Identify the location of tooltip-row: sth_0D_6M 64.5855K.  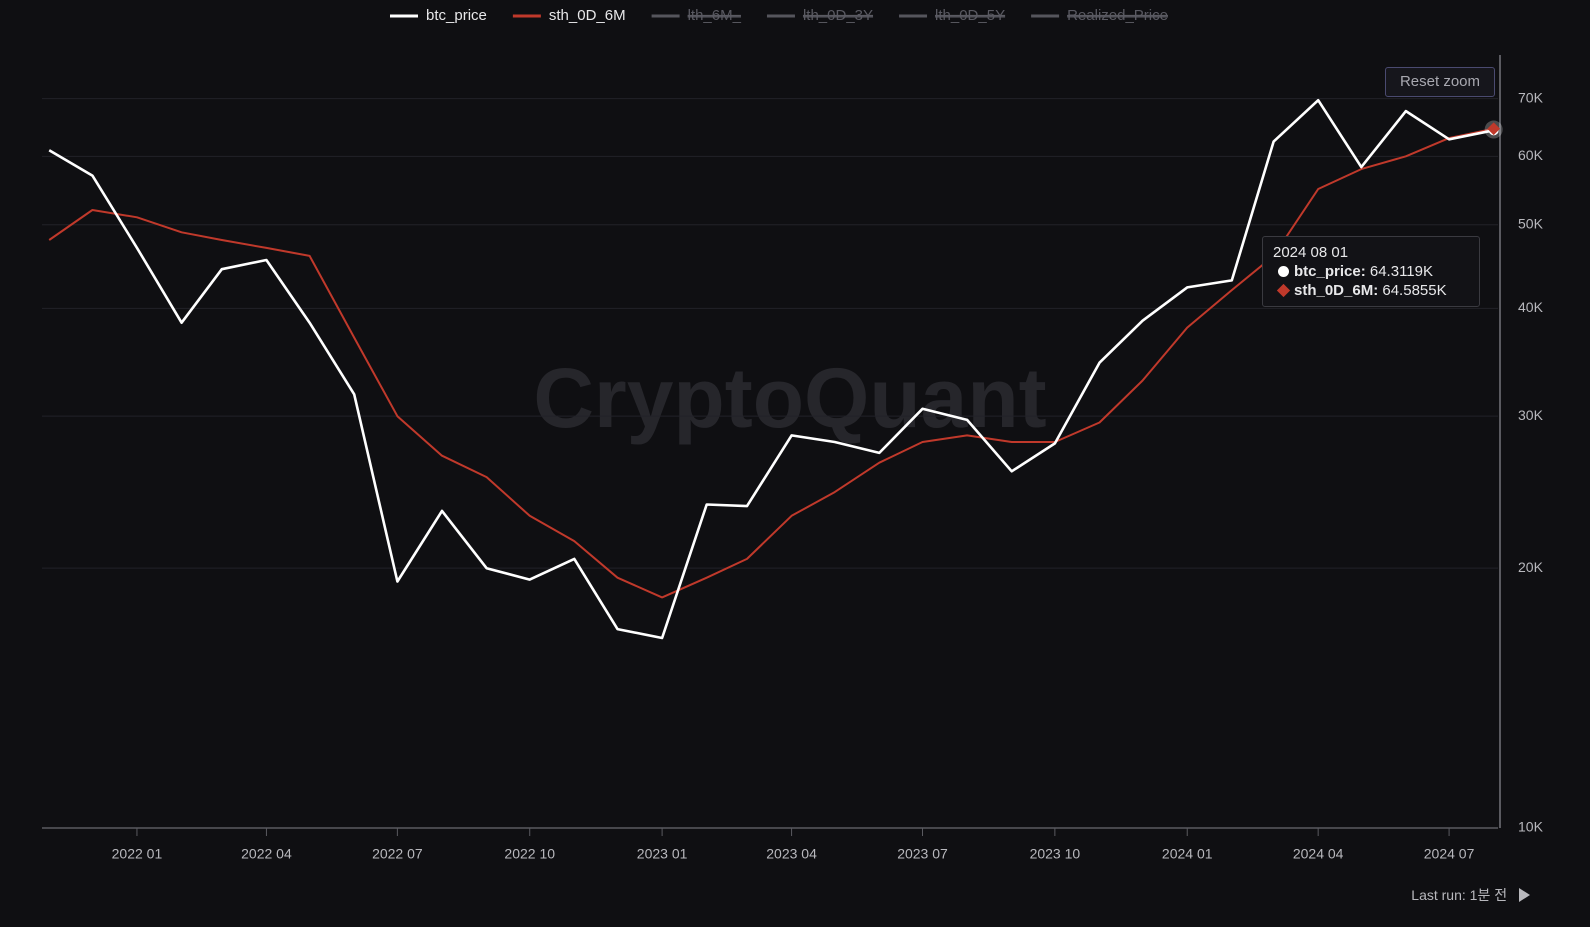
(1371, 290).